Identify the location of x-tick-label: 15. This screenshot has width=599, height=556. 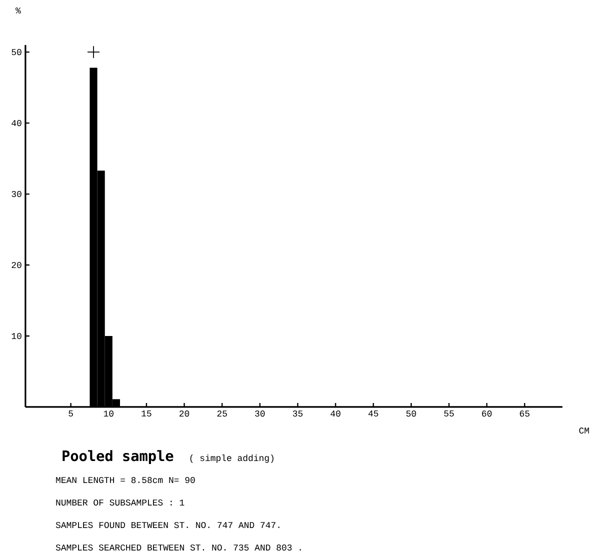
(147, 413).